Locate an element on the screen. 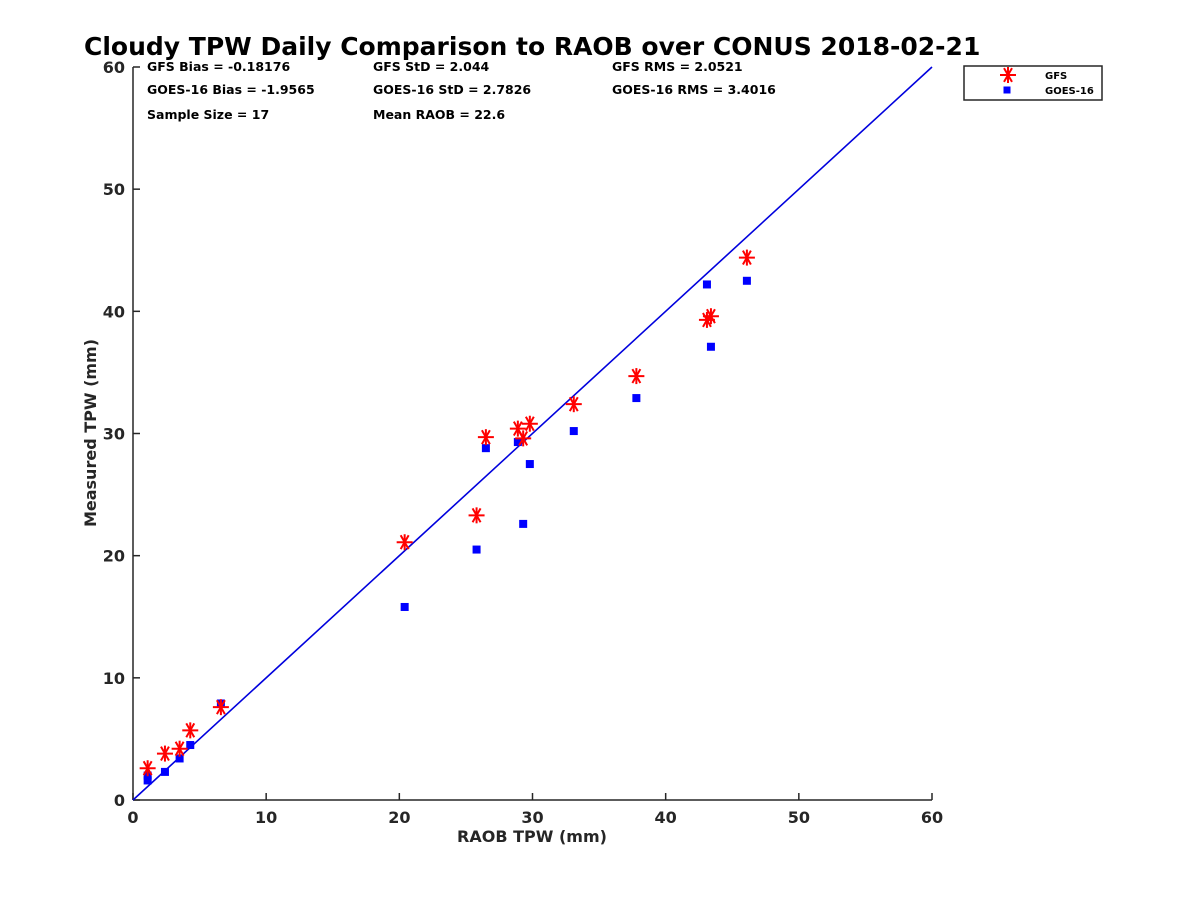 Image resolution: width=1200 pixels, height=900 pixels. y-tick-label: 60 is located at coordinates (114, 67).